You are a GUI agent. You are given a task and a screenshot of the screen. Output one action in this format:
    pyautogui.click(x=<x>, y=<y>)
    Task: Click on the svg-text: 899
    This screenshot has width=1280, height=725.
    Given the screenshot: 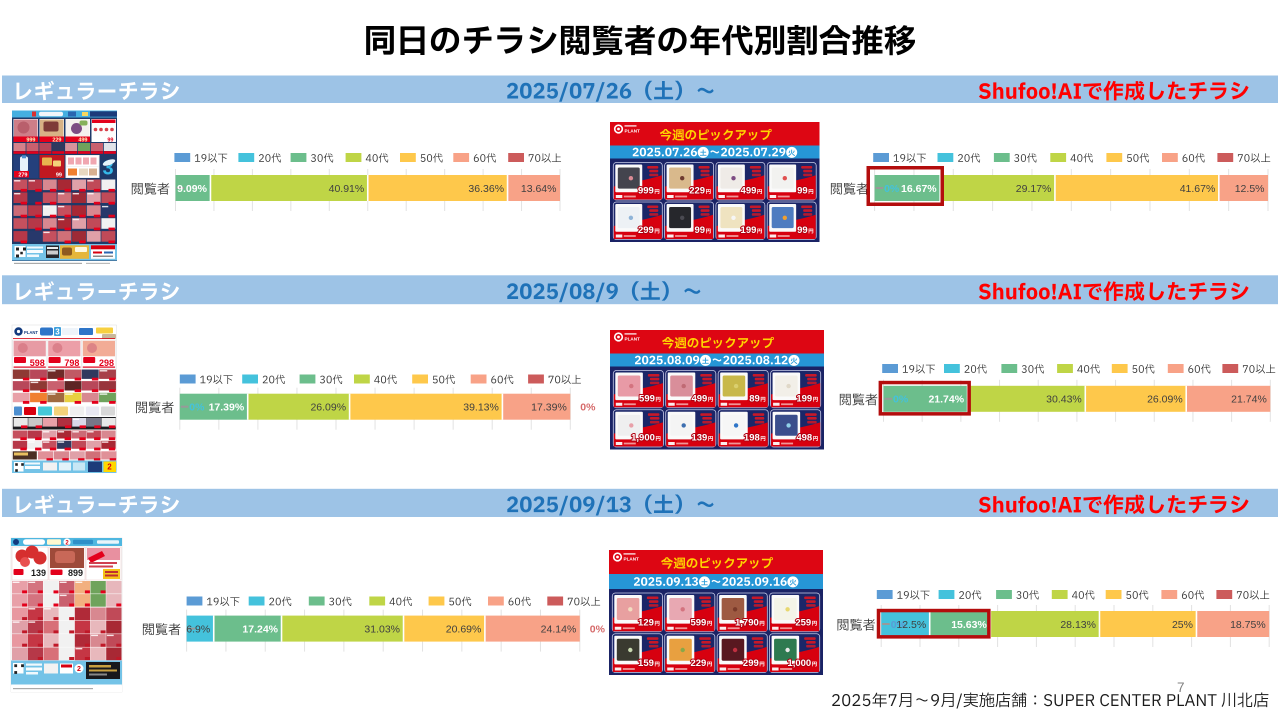 What is the action you would take?
    pyautogui.click(x=75, y=573)
    